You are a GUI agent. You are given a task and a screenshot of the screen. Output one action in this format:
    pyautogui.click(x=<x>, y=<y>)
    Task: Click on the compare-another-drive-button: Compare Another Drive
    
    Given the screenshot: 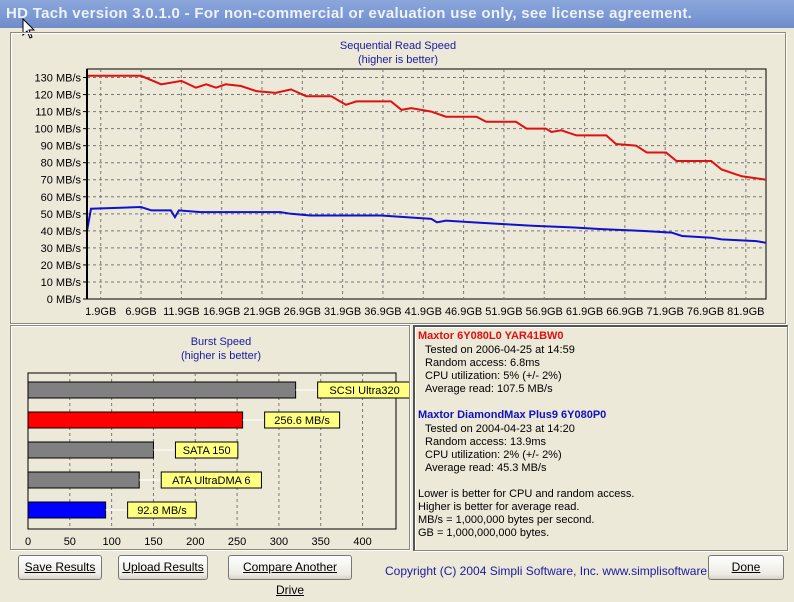 What is the action you would take?
    pyautogui.click(x=290, y=576)
    